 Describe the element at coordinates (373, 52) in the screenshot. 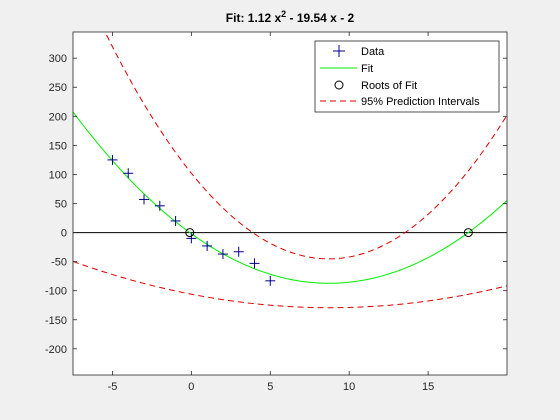

I see `legend-label-data: Data` at that location.